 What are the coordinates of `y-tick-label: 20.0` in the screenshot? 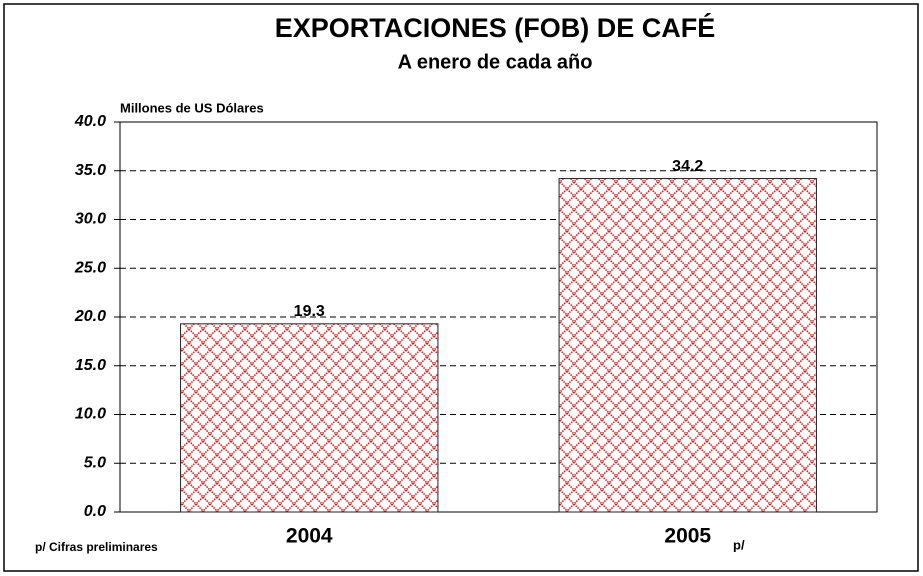 It's located at (90, 316).